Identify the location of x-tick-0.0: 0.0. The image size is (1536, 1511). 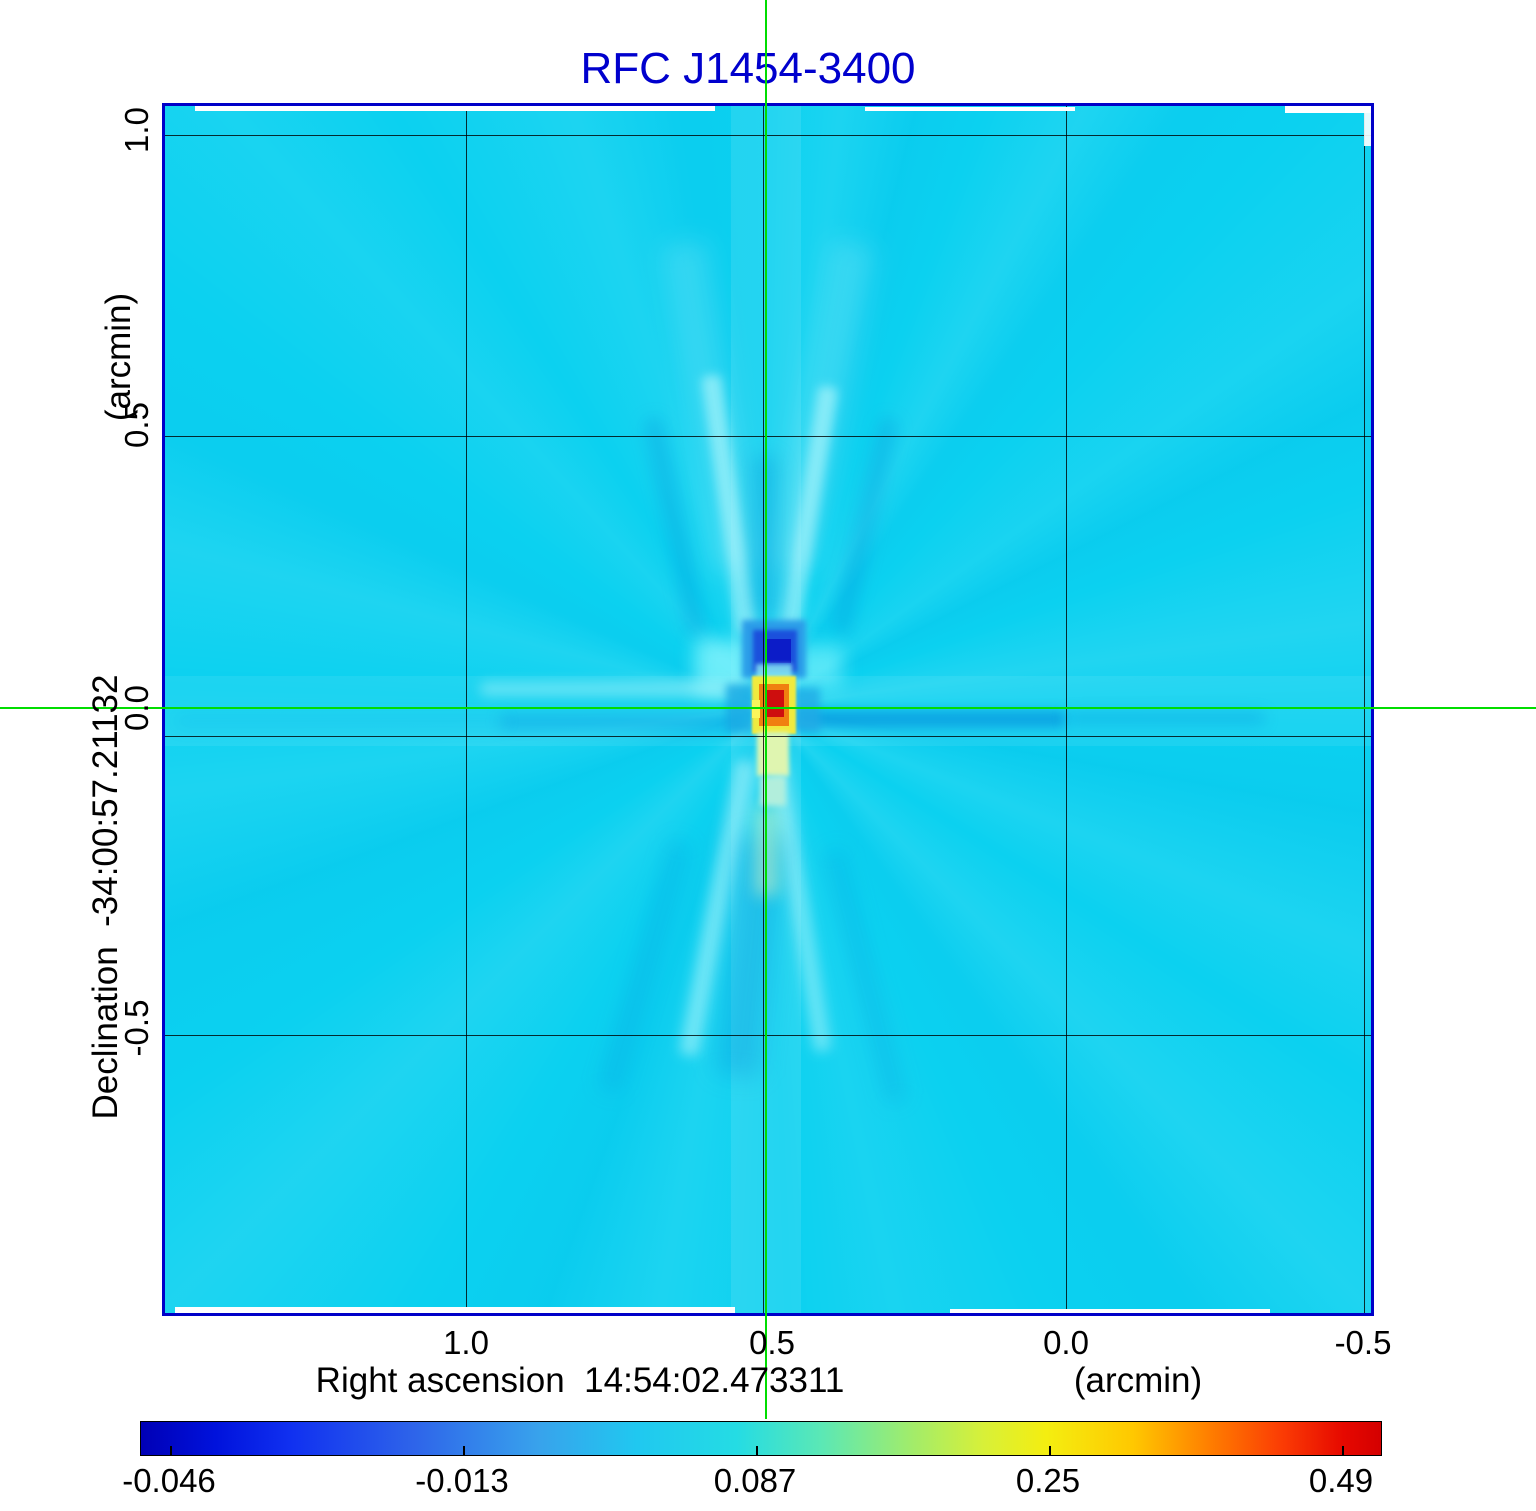
(1066, 1342).